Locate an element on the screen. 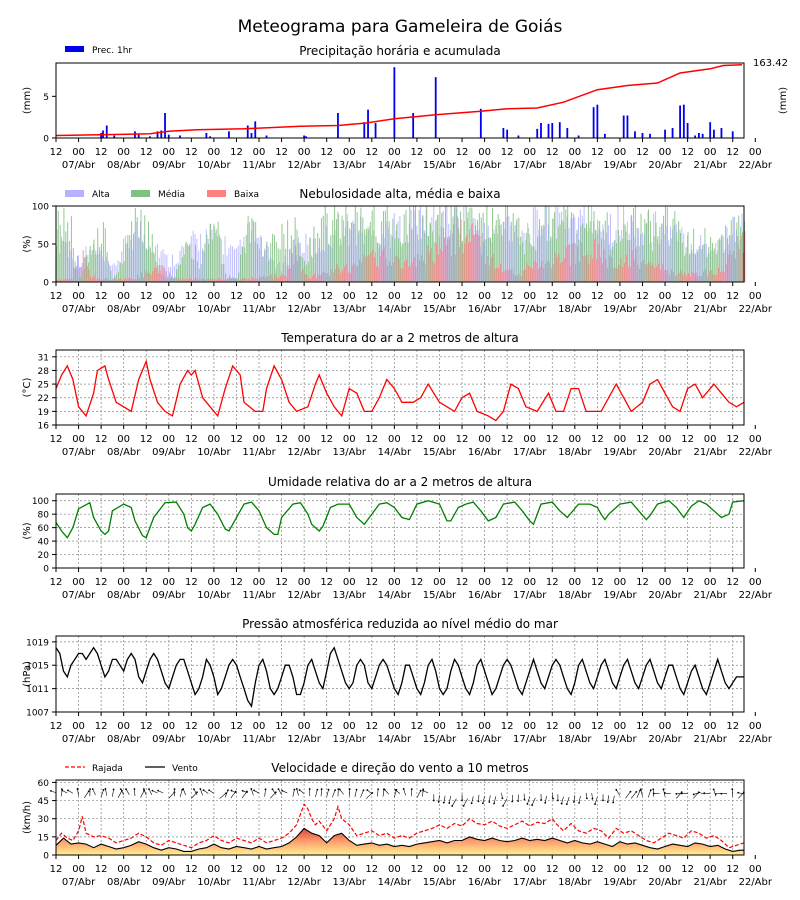 The image size is (800, 900). x-date-label: 07/Abr is located at coordinates (79, 452).